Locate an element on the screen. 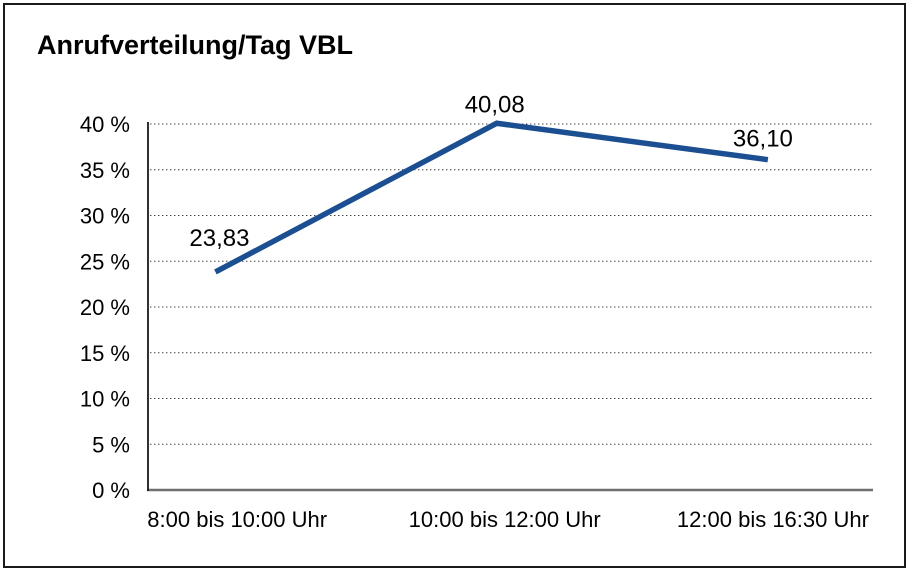 The width and height of the screenshot is (915, 576). y-tick-label: 15 % is located at coordinates (105, 353).